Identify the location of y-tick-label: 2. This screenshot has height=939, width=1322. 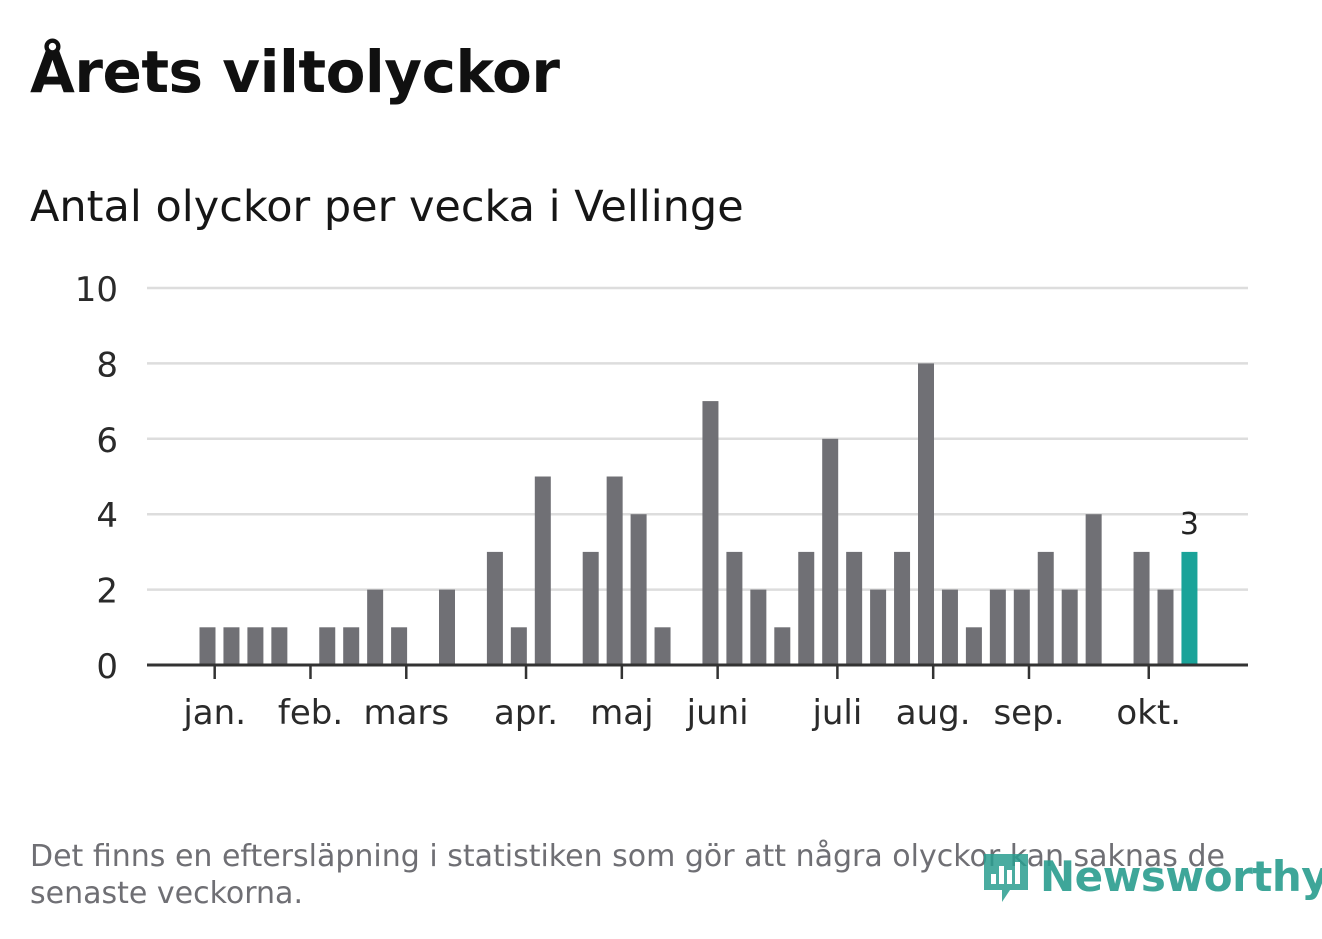
(107, 592).